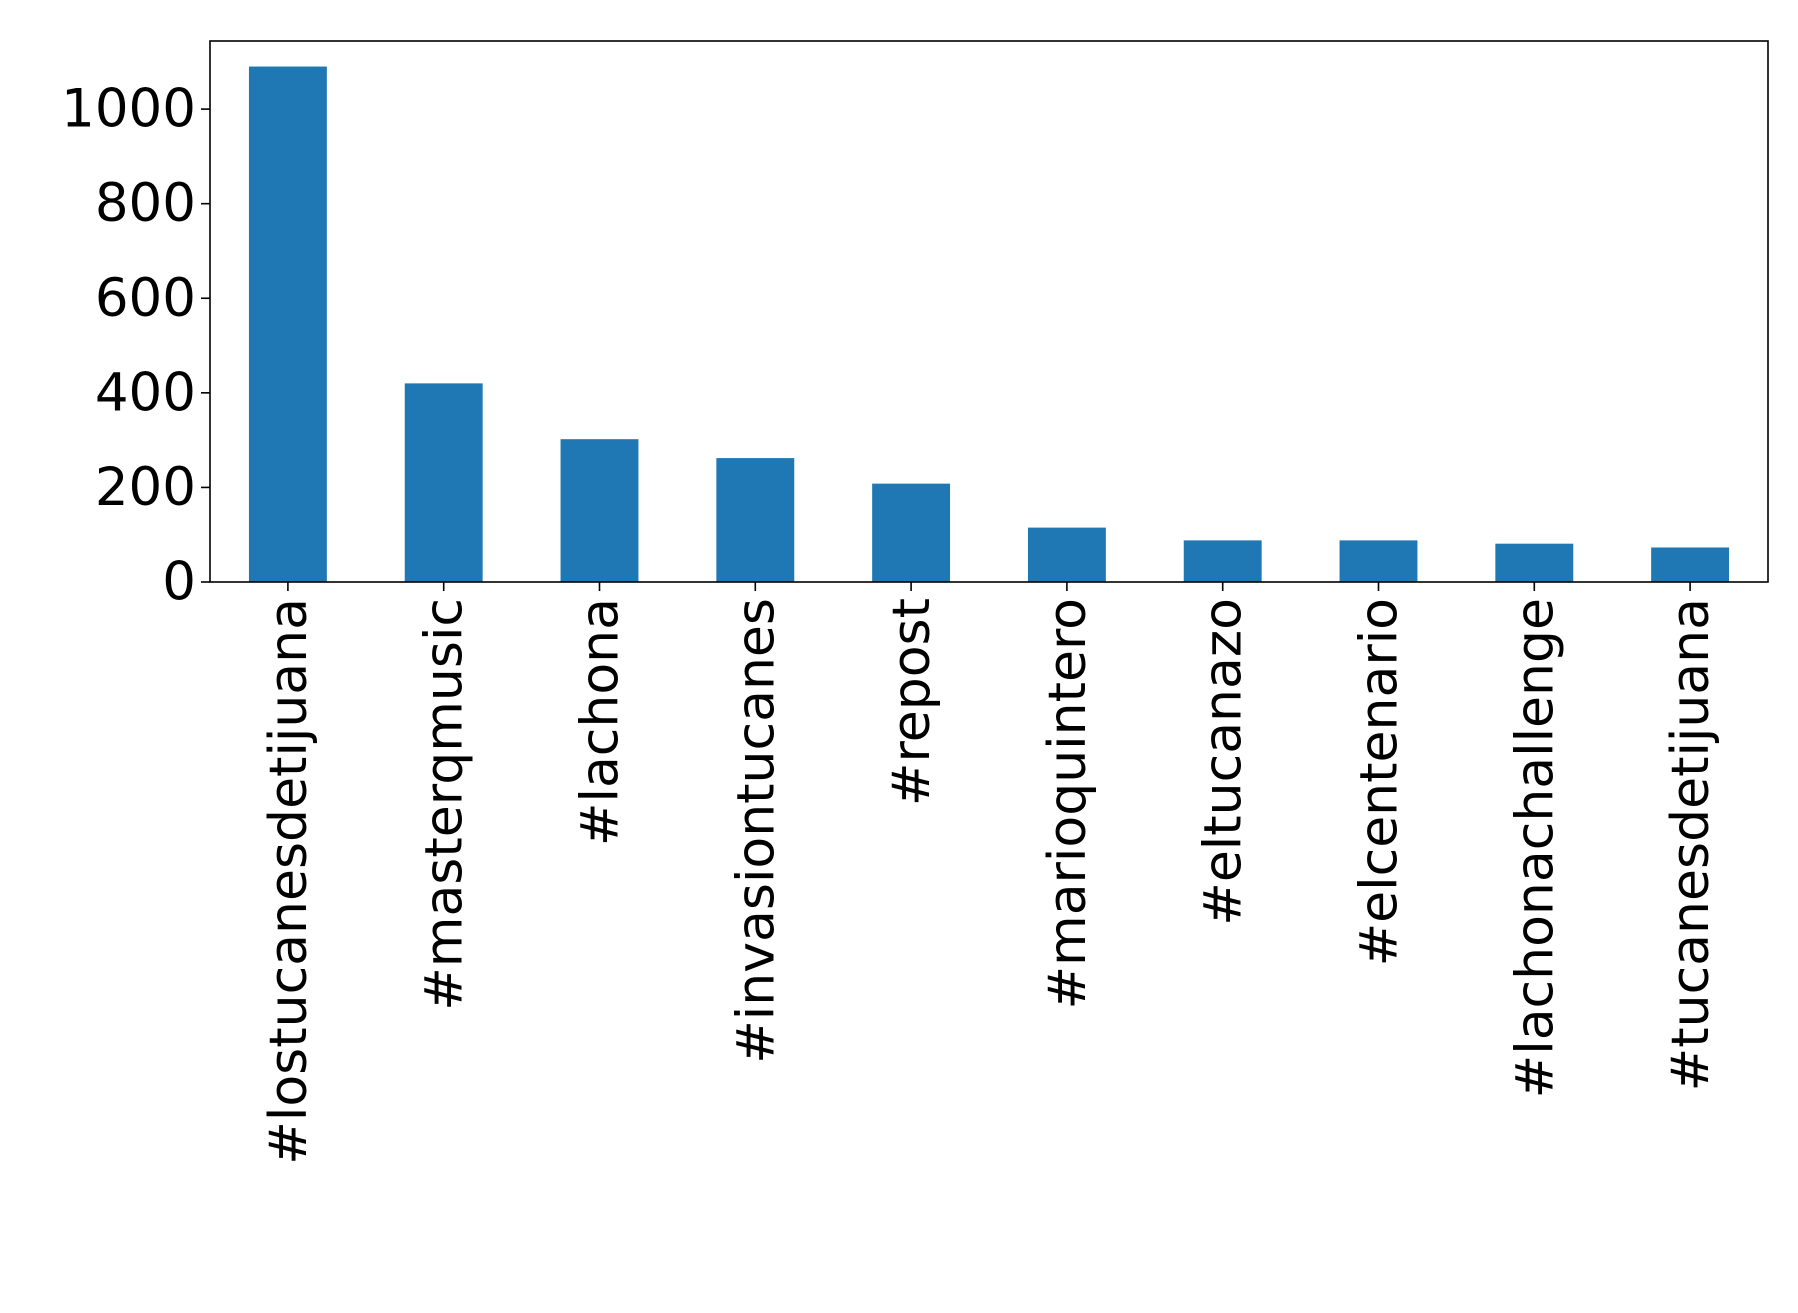  I want to click on x-tick-label: #lostucanesdetijuana, so click(289, 881).